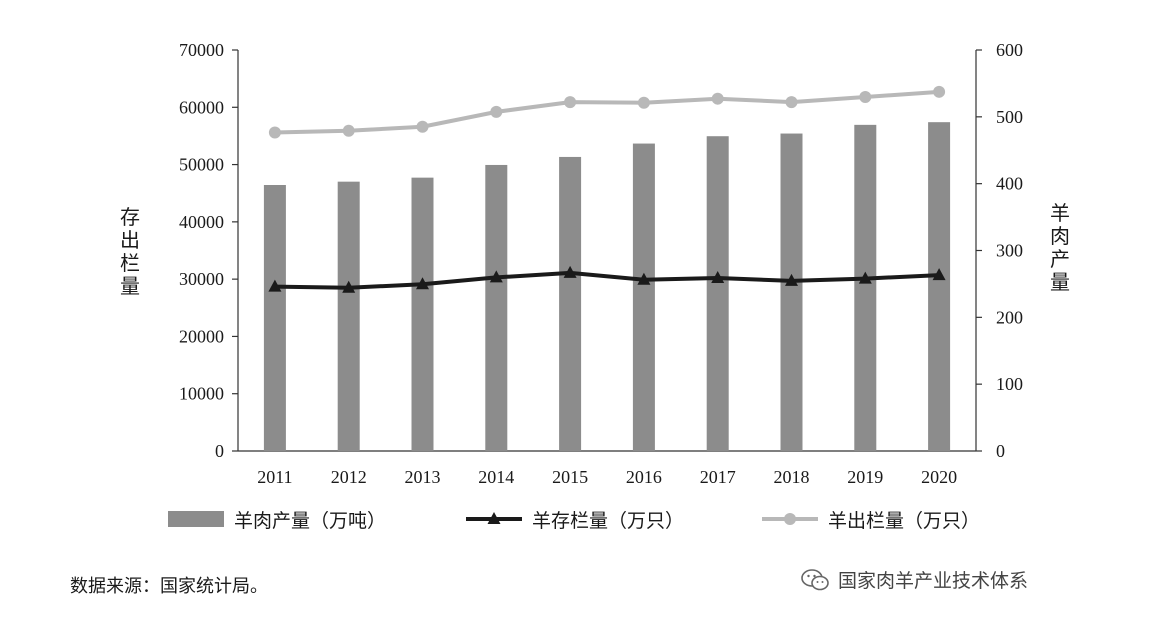 The width and height of the screenshot is (1168, 627). Describe the element at coordinates (939, 477) in the screenshot. I see `tick-label-x: 2020` at that location.